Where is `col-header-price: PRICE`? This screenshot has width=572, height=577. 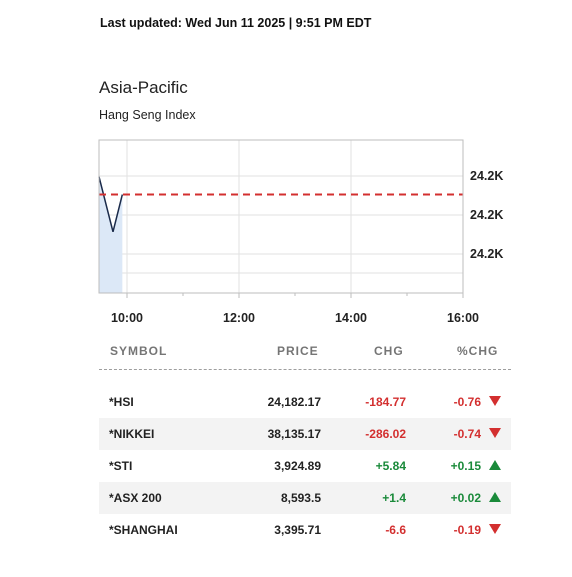 col-header-price: PRICE is located at coordinates (298, 351).